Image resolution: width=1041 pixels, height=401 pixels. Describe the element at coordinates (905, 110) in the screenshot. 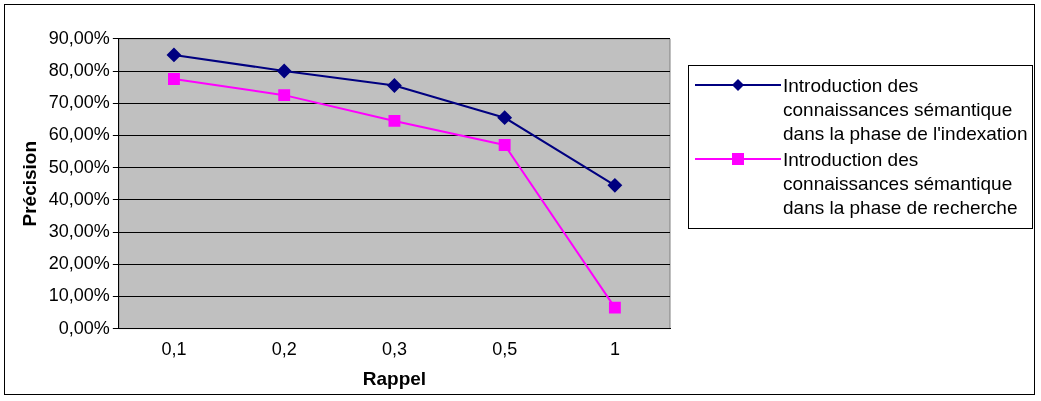

I see `legend-label: Introduction des connaissances sémantique dans la phase de l'indexation` at that location.